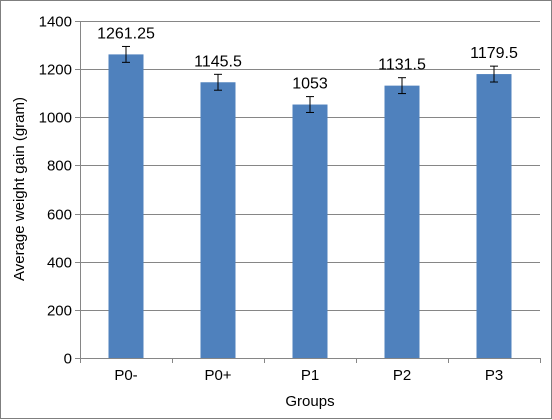 This screenshot has width=552, height=420. I want to click on data-label: 1131.5, so click(402, 65).